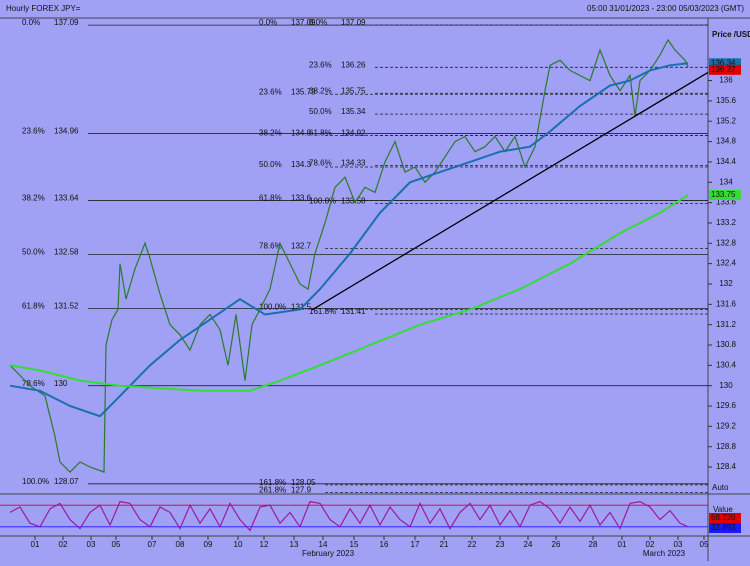 This screenshot has height=566, width=750. I want to click on x-tick-label: 28, so click(593, 544).